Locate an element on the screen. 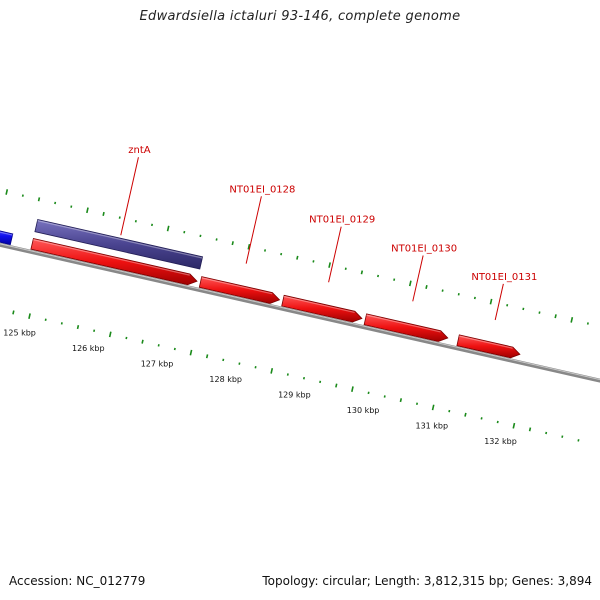  scale-tick-label: 129 kbp is located at coordinates (294, 394).